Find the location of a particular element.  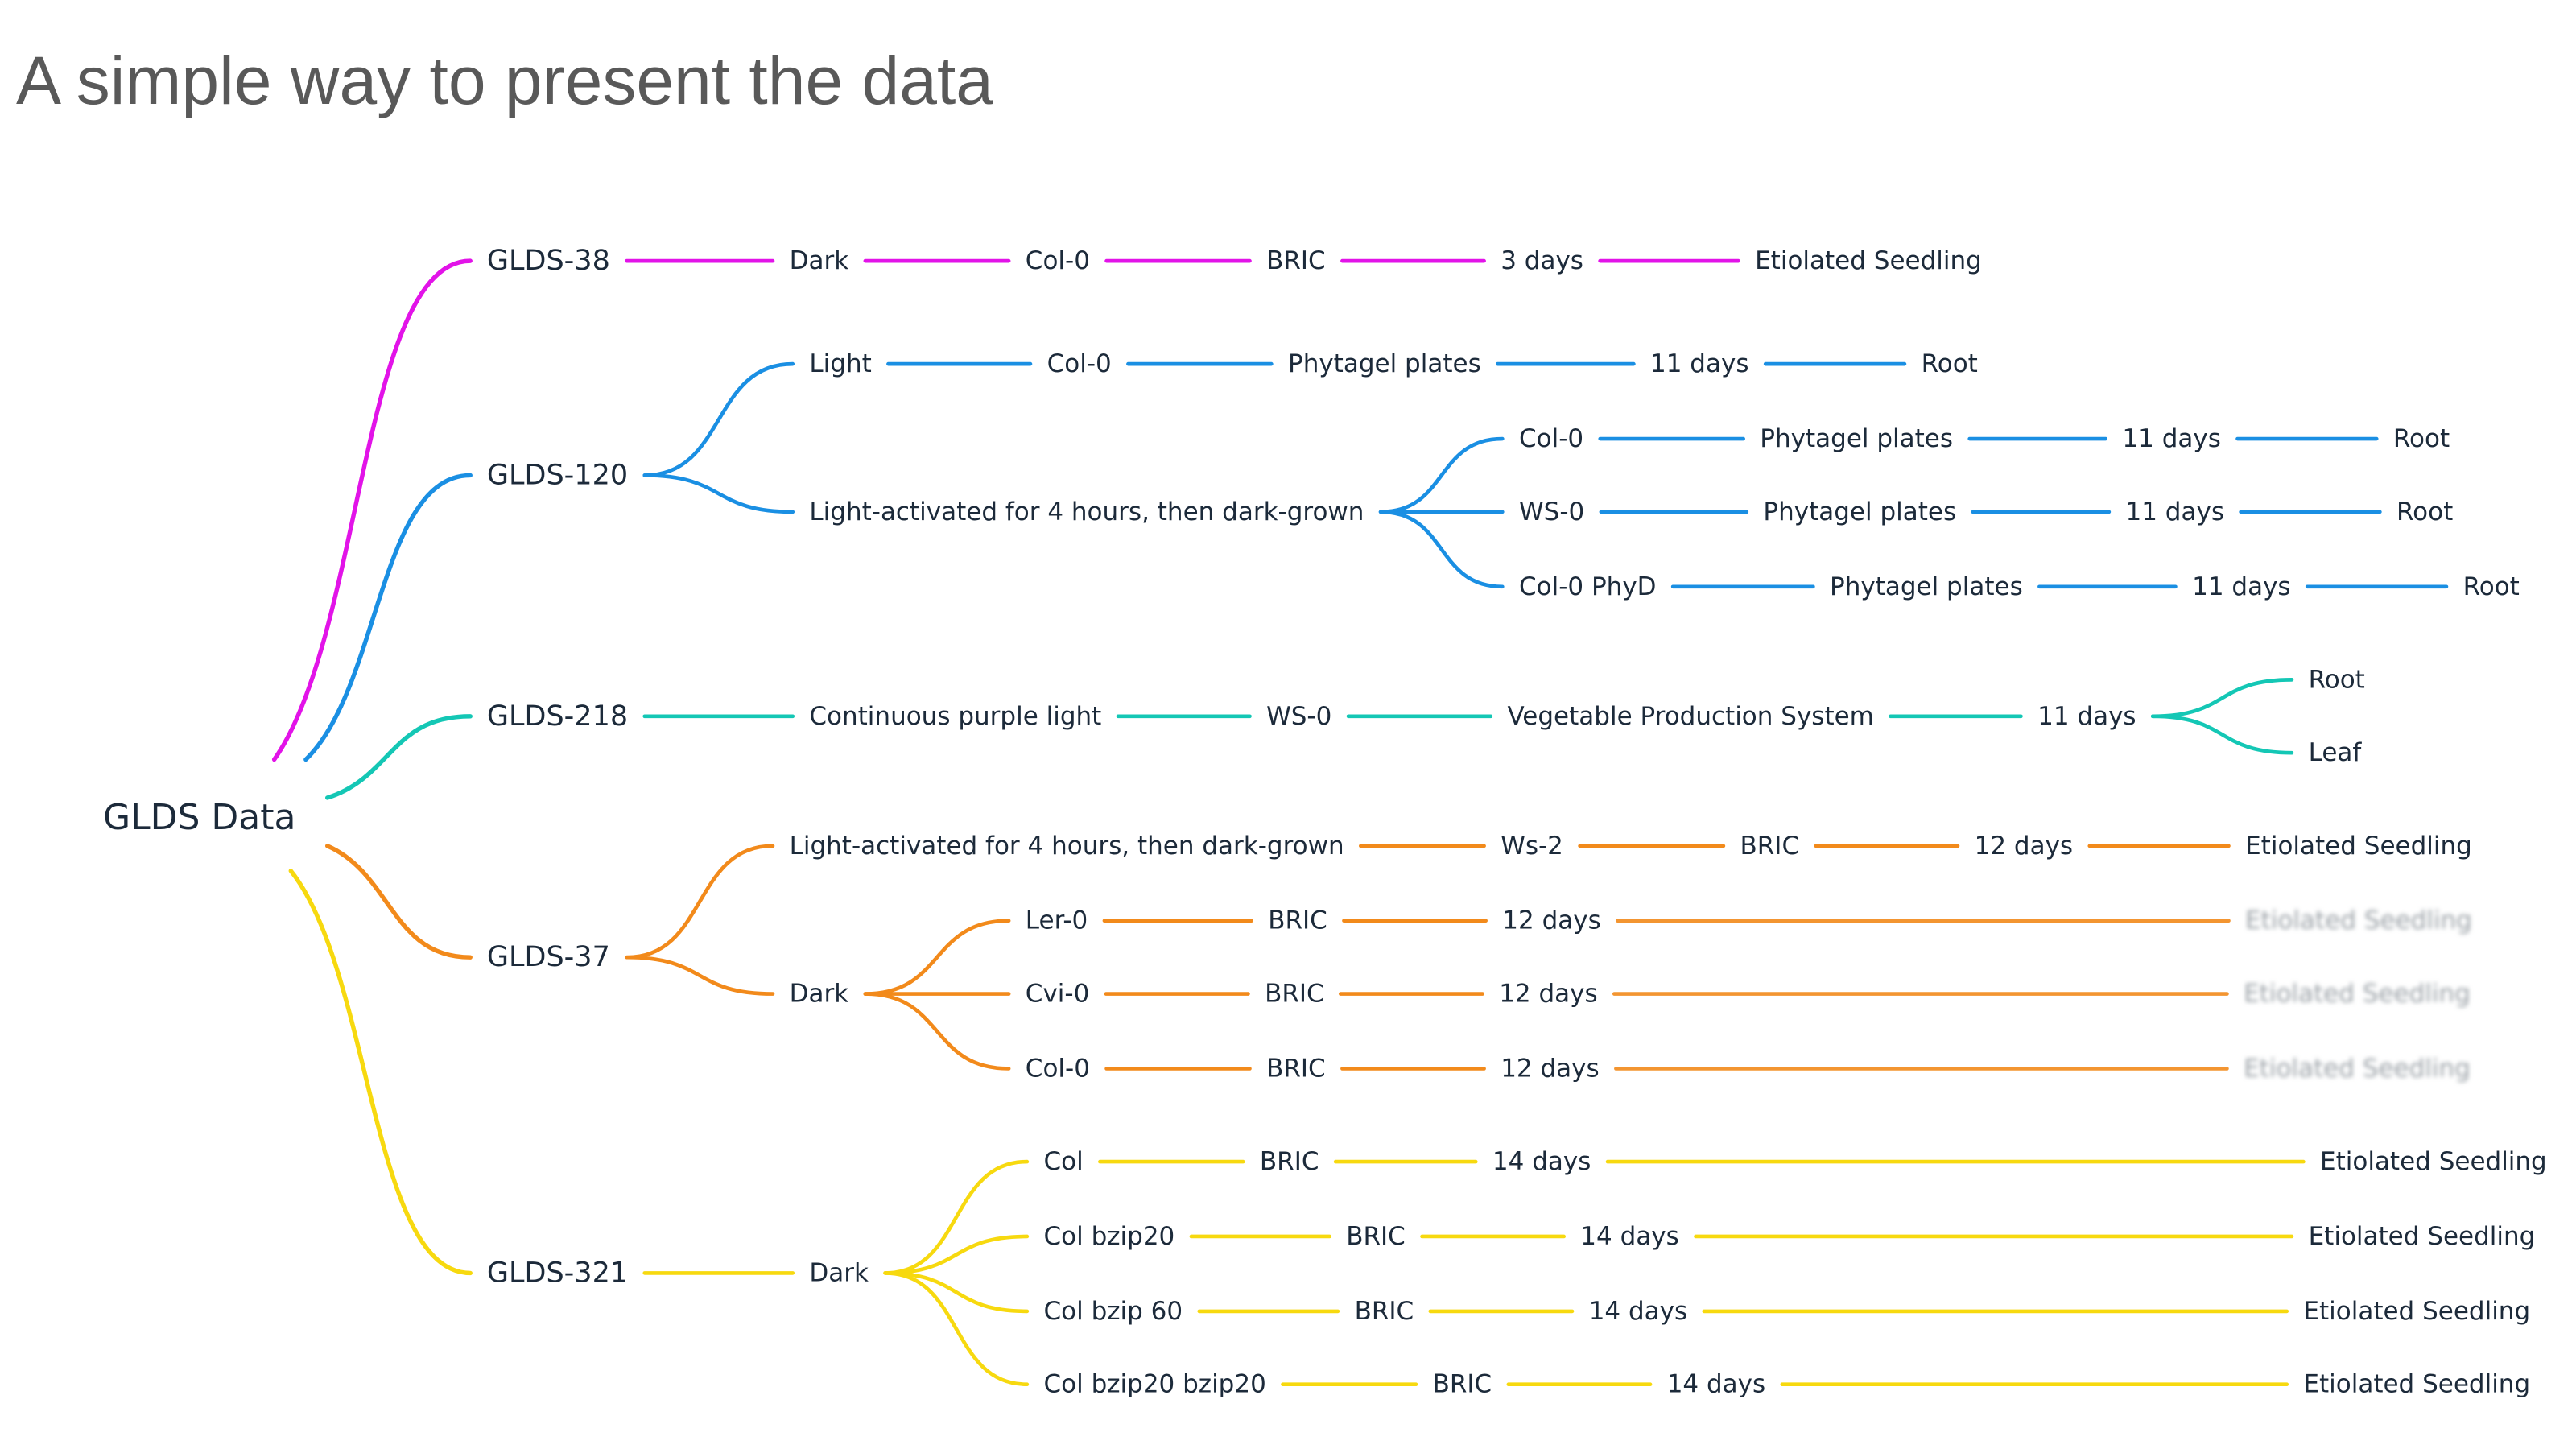

node-label-g120-d2: WS-0 is located at coordinates (1551, 511).